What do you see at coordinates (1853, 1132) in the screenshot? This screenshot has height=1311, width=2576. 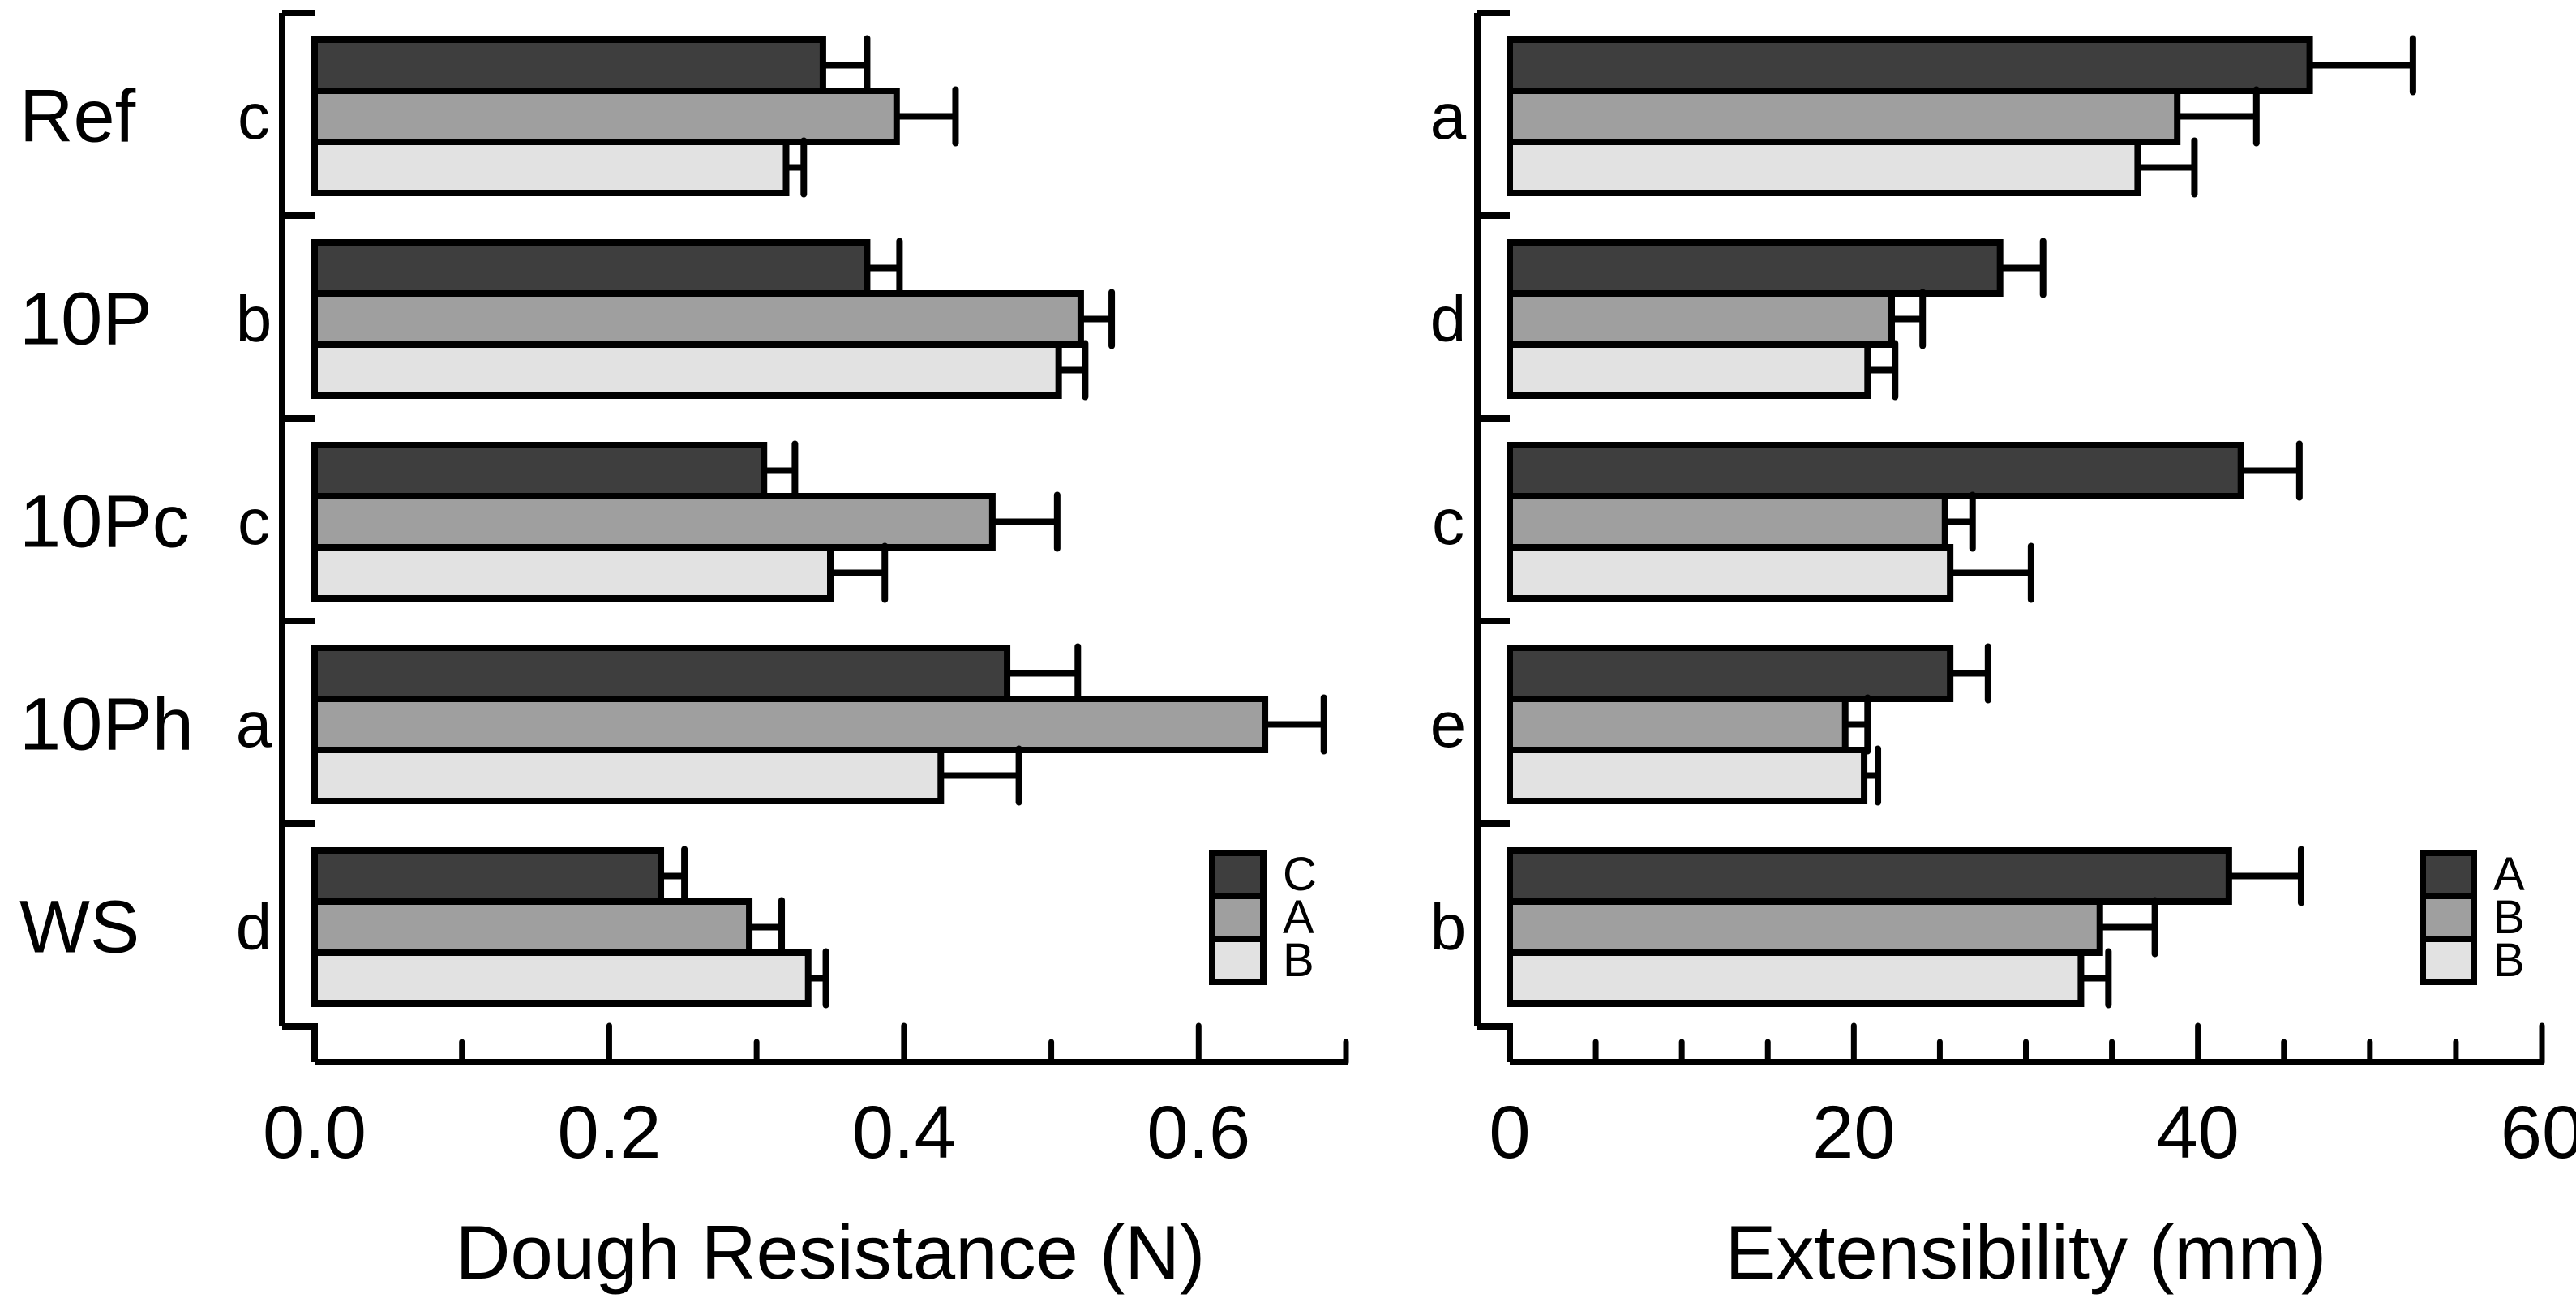 I see `x-tick-label: 20` at bounding box center [1853, 1132].